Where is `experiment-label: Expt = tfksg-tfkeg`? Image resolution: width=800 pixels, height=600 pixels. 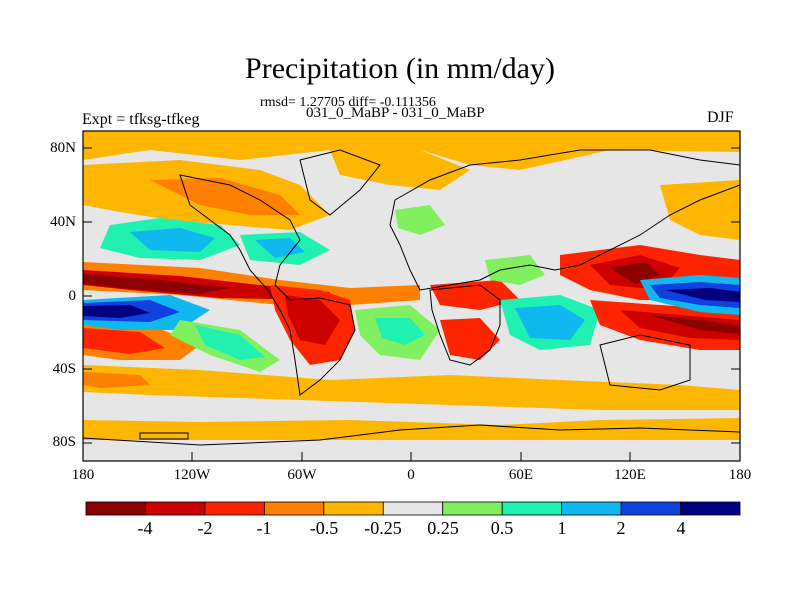
experiment-label: Expt = tfksg-tfkeg is located at coordinates (141, 119).